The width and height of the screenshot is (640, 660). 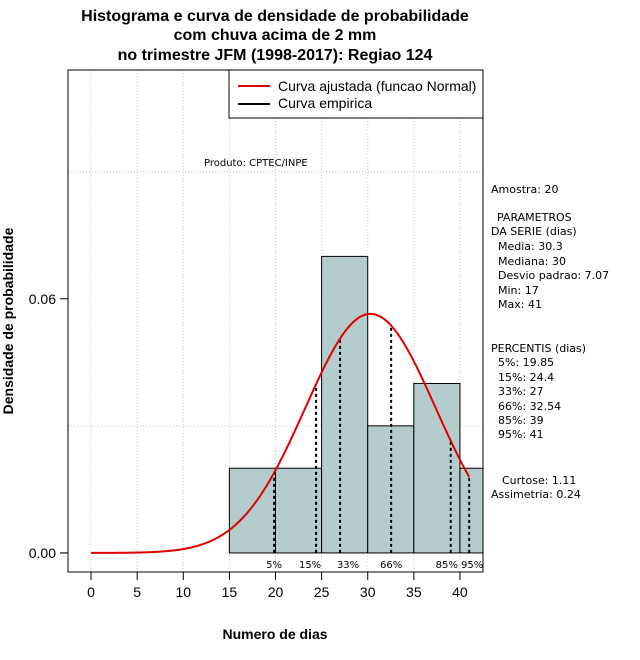 What do you see at coordinates (534, 217) in the screenshot?
I see `info-params-heading-1: PARAMETROS` at bounding box center [534, 217].